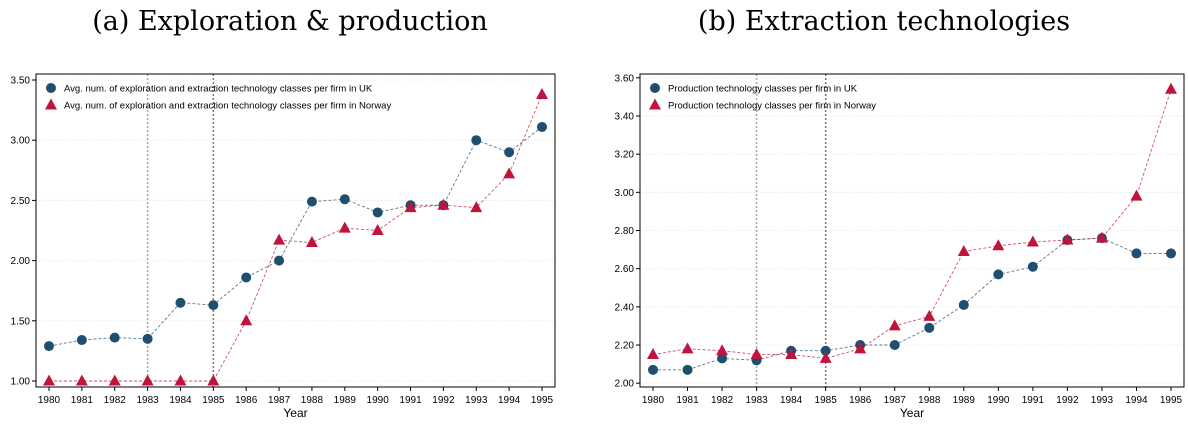 This screenshot has height=425, width=1188. Describe the element at coordinates (625, 346) in the screenshot. I see `y-tick-label: 2.20` at that location.